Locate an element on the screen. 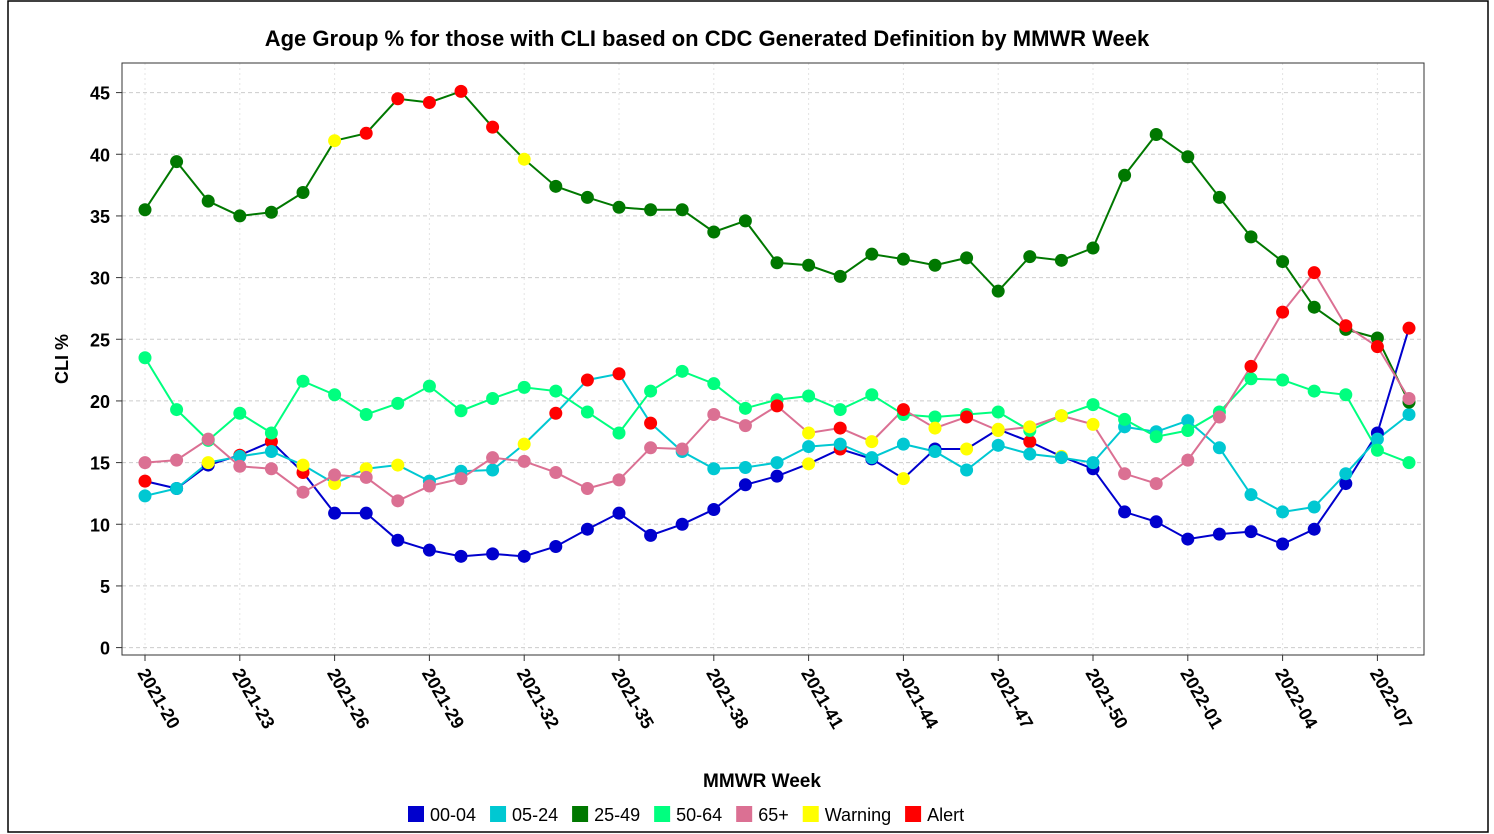 The width and height of the screenshot is (1494, 834). x-tick-label: 2021-35 is located at coordinates (633, 698).